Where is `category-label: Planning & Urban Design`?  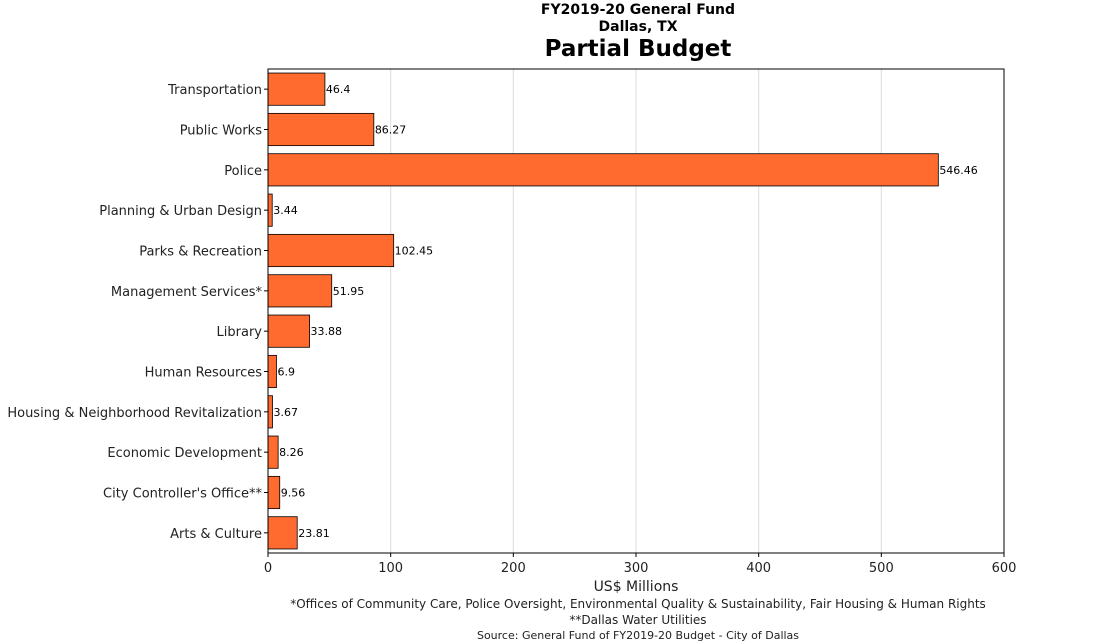
category-label: Planning & Urban Design is located at coordinates (180, 211).